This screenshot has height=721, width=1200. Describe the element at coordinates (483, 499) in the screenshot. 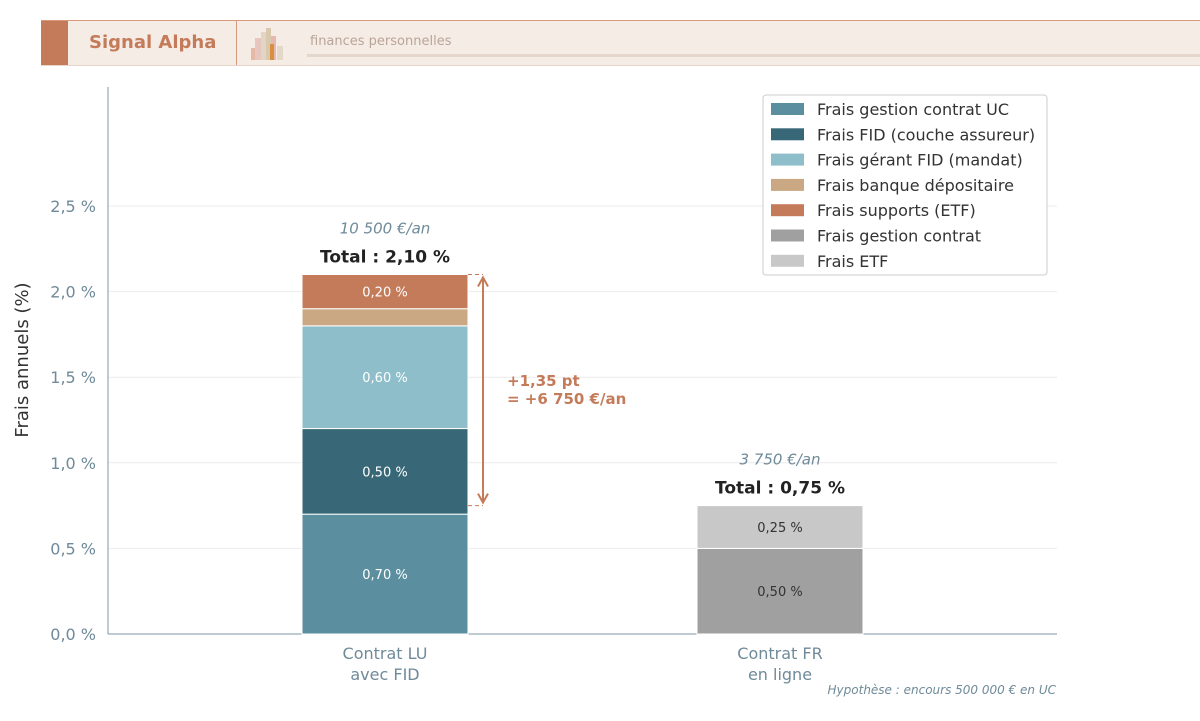

I see `arrow-head-down-icon` at that location.